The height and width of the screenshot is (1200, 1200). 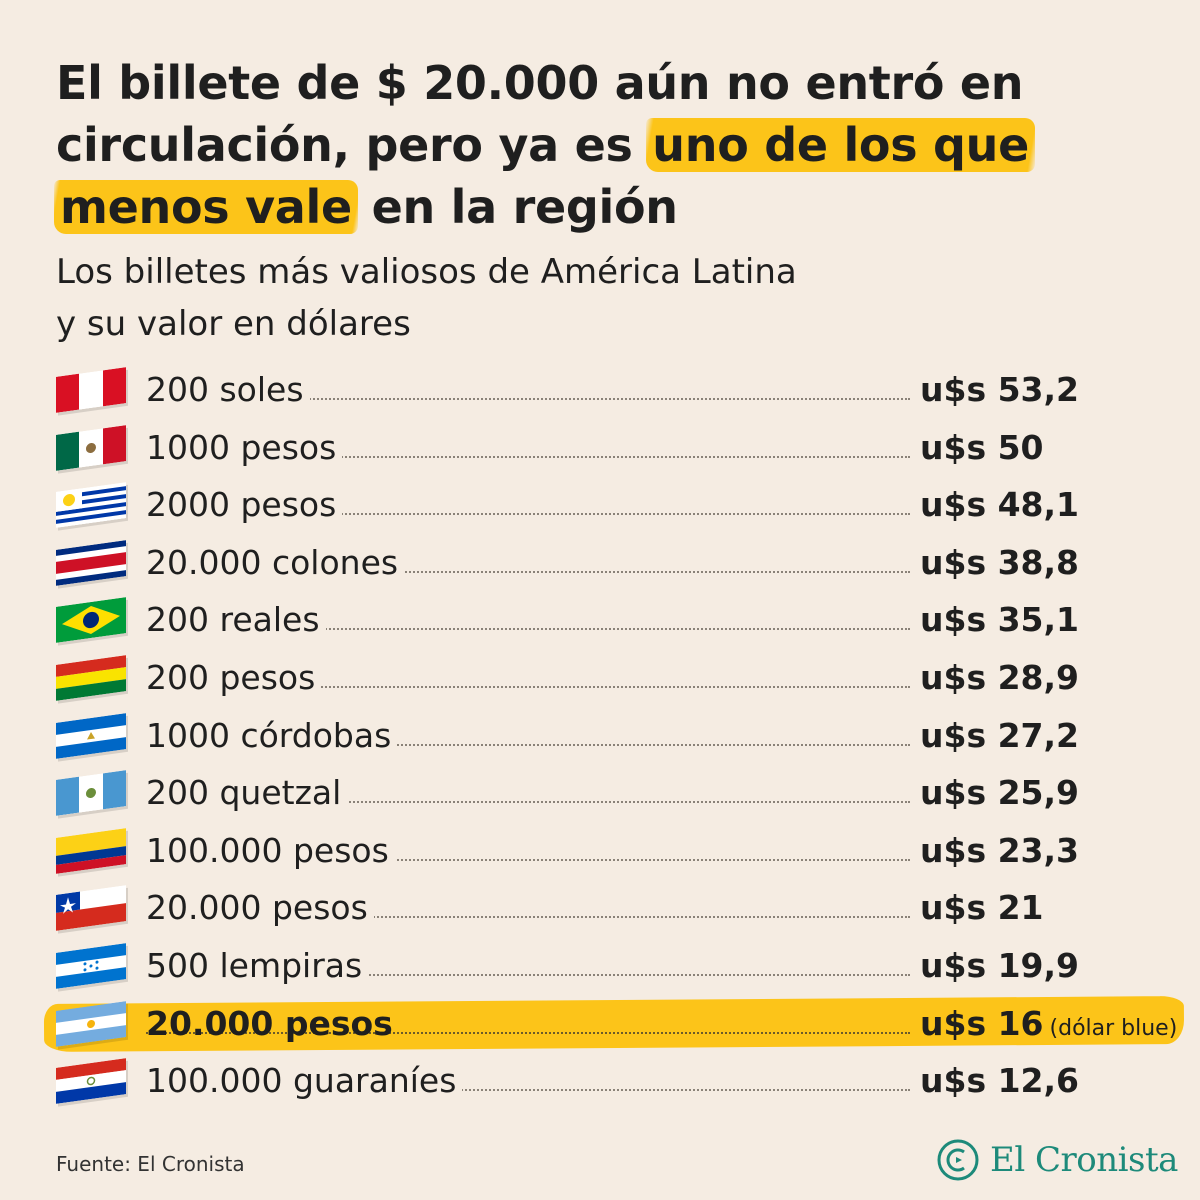 I want to click on banknote-label: 20.000 colones, so click(x=275, y=562).